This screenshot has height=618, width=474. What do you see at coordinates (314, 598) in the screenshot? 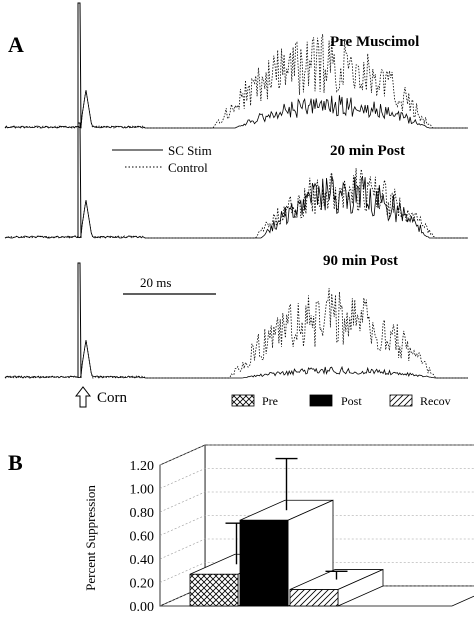
I see `bar-recov` at bounding box center [314, 598].